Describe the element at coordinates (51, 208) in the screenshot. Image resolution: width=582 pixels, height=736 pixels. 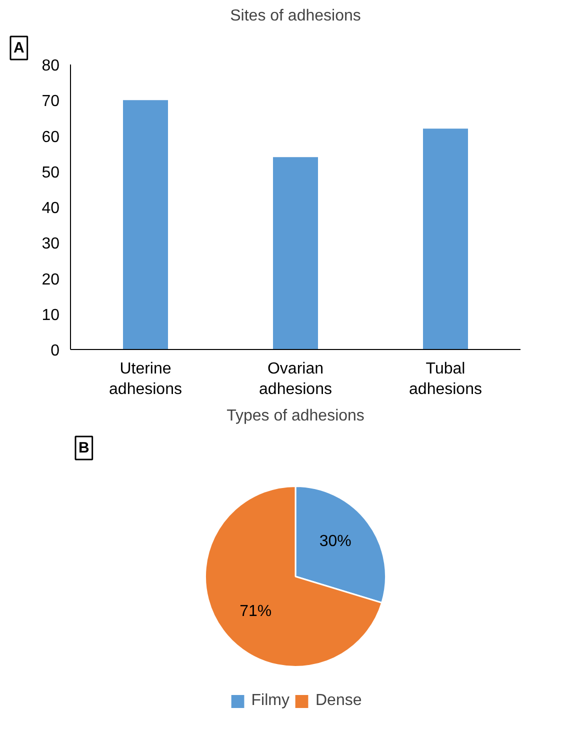
I see `y-tick-label: 40` at that location.